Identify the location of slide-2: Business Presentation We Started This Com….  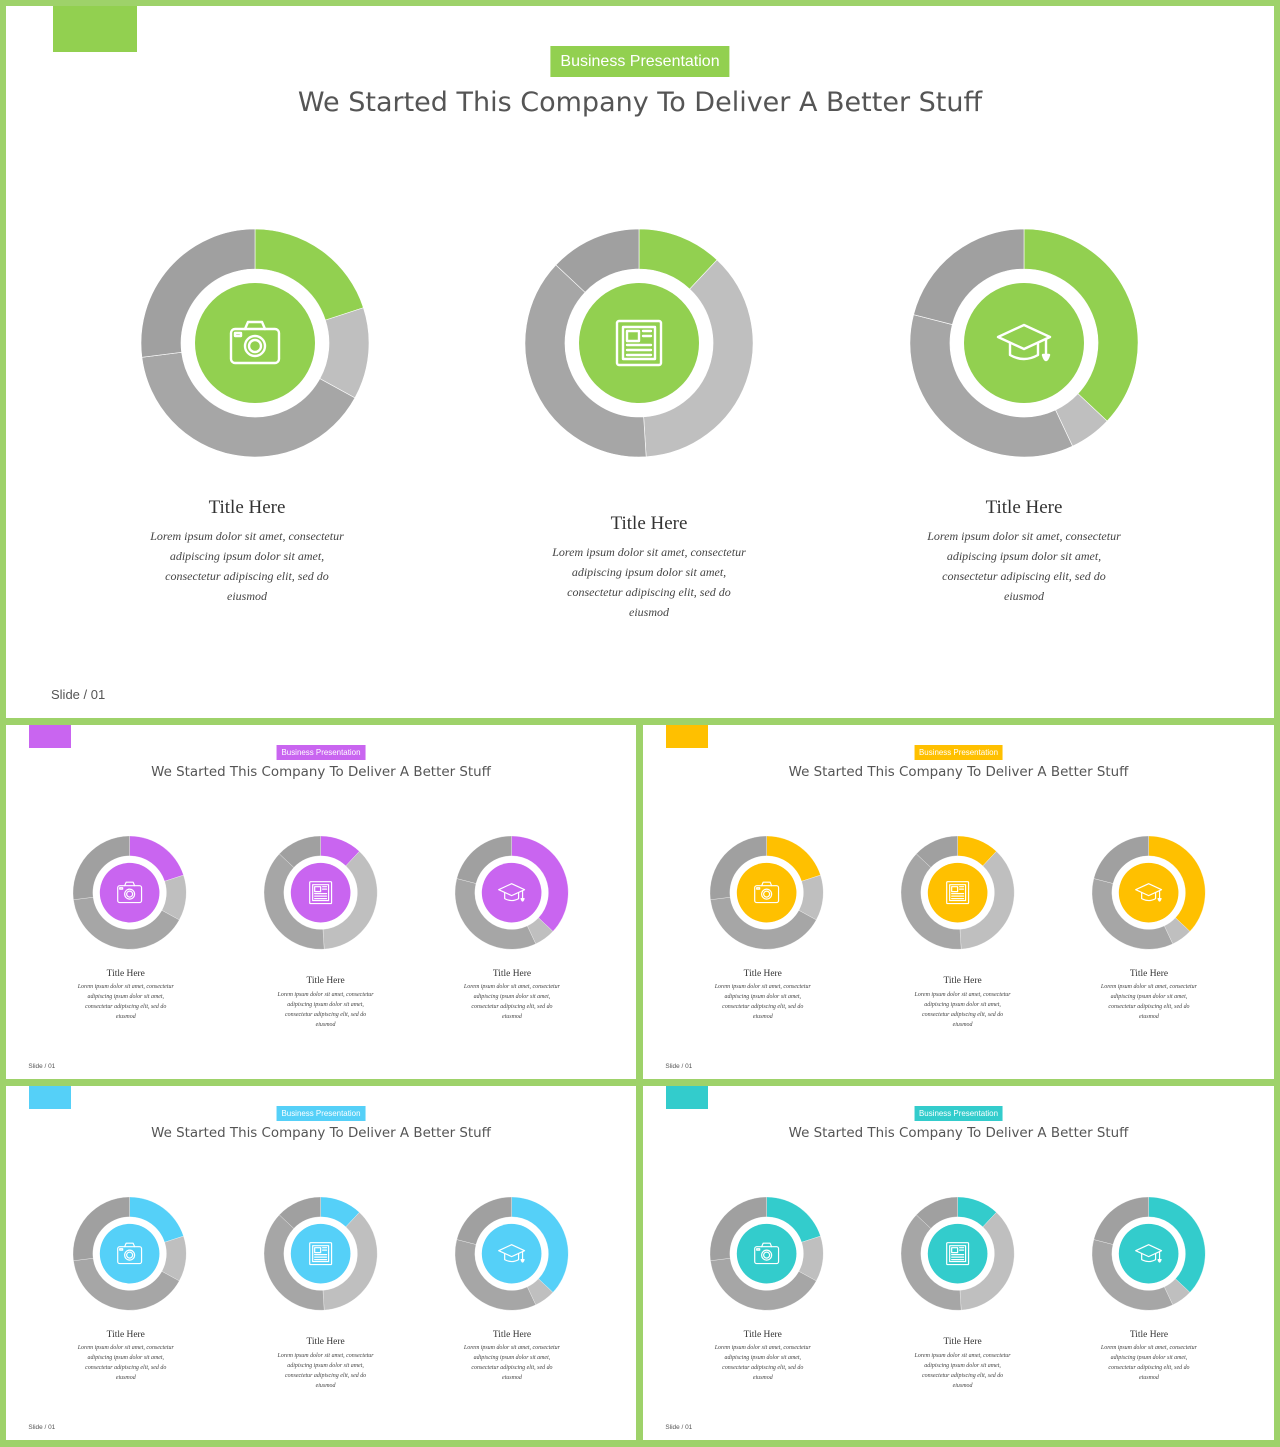
(321, 902).